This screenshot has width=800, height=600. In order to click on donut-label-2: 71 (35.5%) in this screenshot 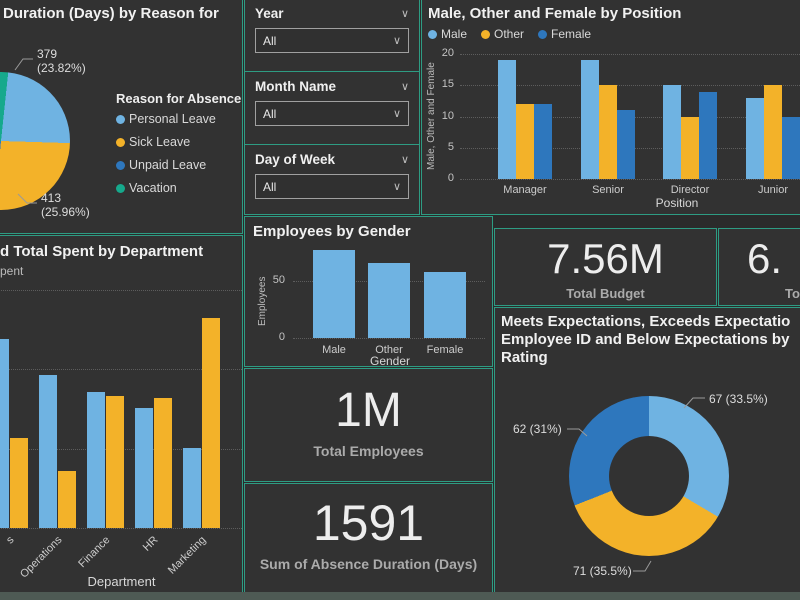, I will do `click(602, 571)`.